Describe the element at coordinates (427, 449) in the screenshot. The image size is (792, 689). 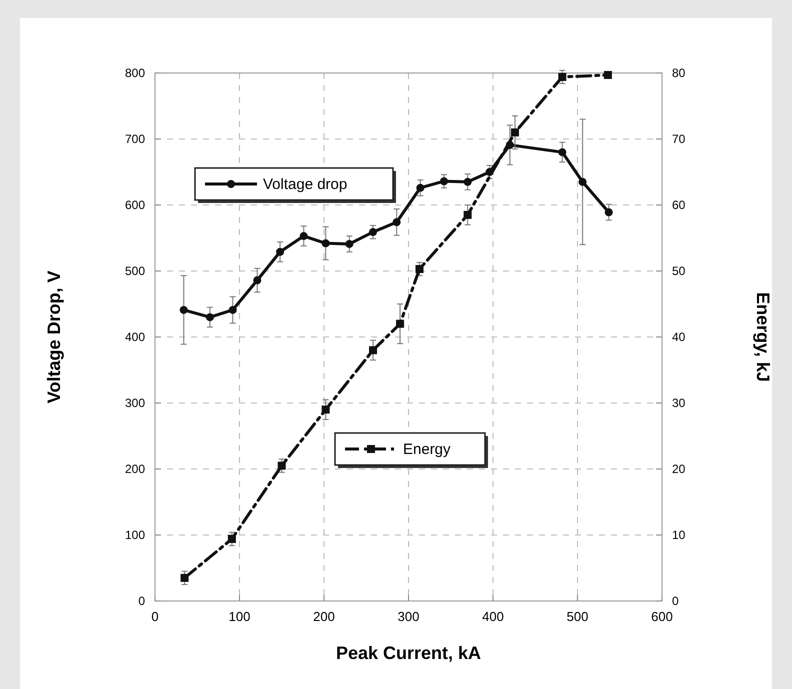
I see `legend-label: Energy` at that location.